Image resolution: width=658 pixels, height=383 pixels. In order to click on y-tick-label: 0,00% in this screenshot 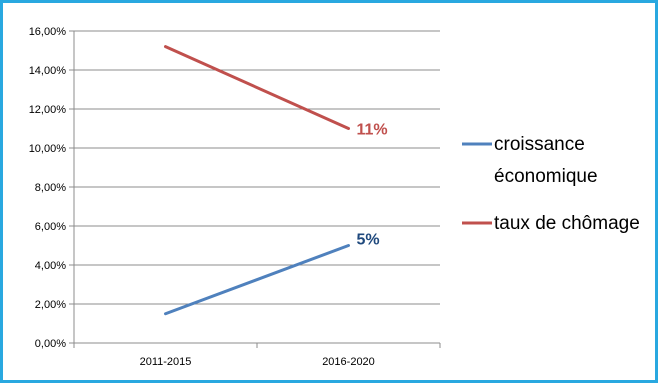, I will do `click(50, 344)`.